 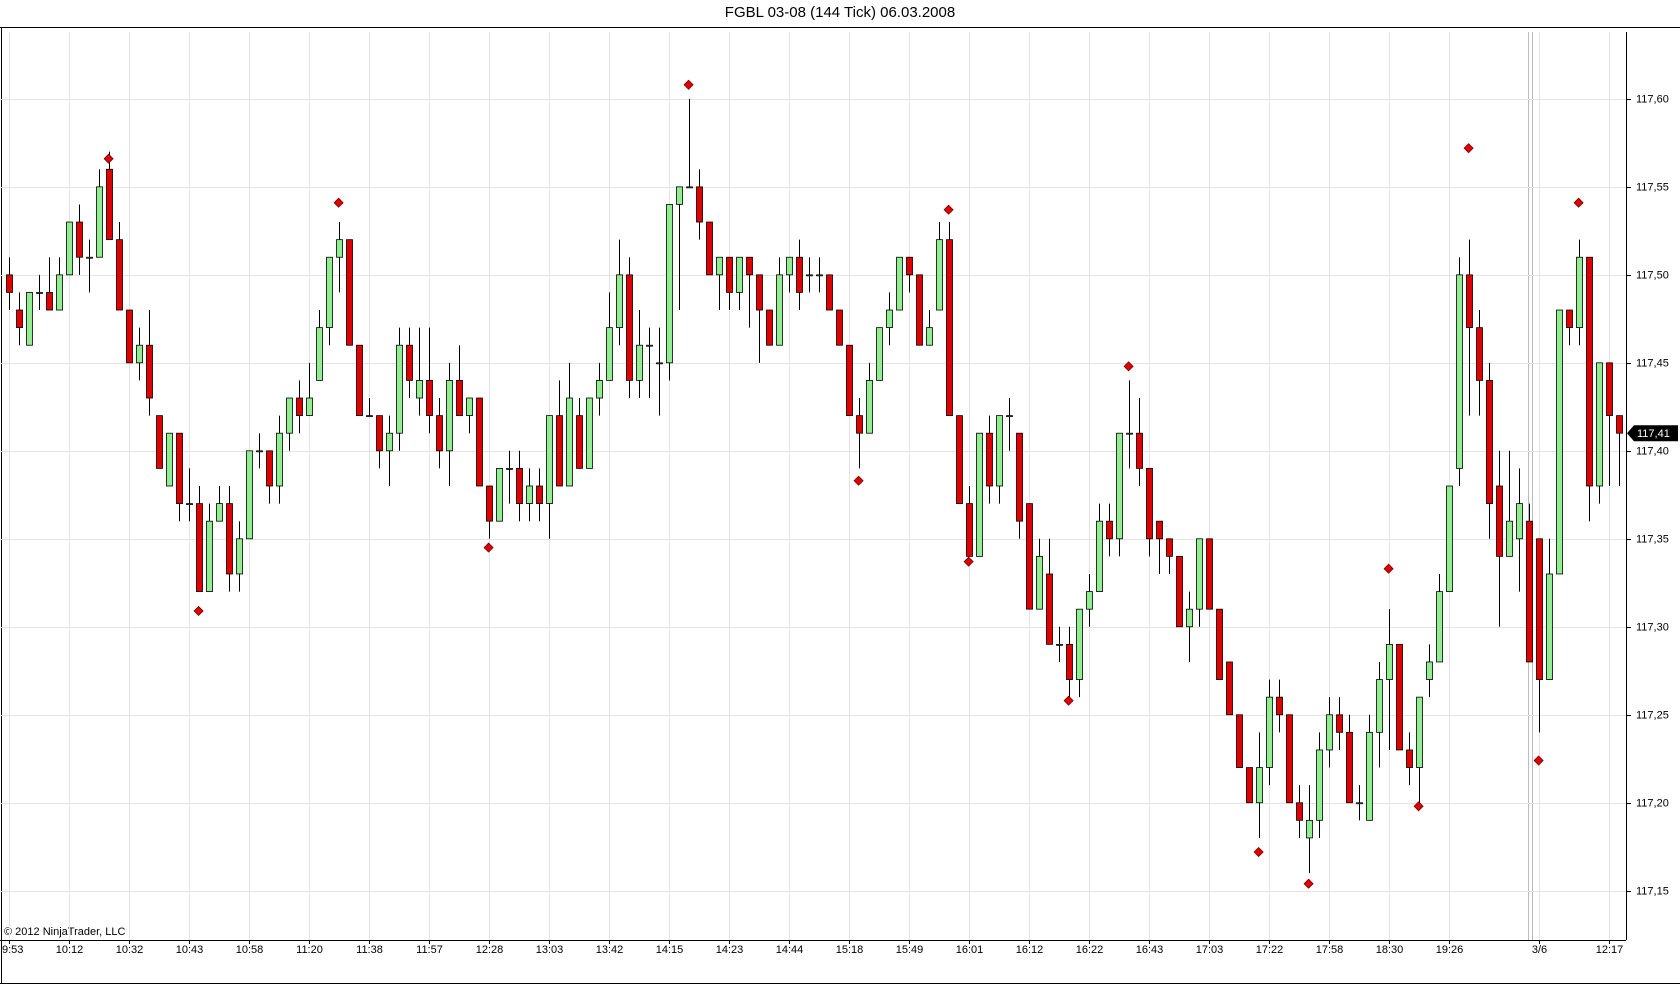 I want to click on x-tick-label: 12:17, so click(x=1610, y=950).